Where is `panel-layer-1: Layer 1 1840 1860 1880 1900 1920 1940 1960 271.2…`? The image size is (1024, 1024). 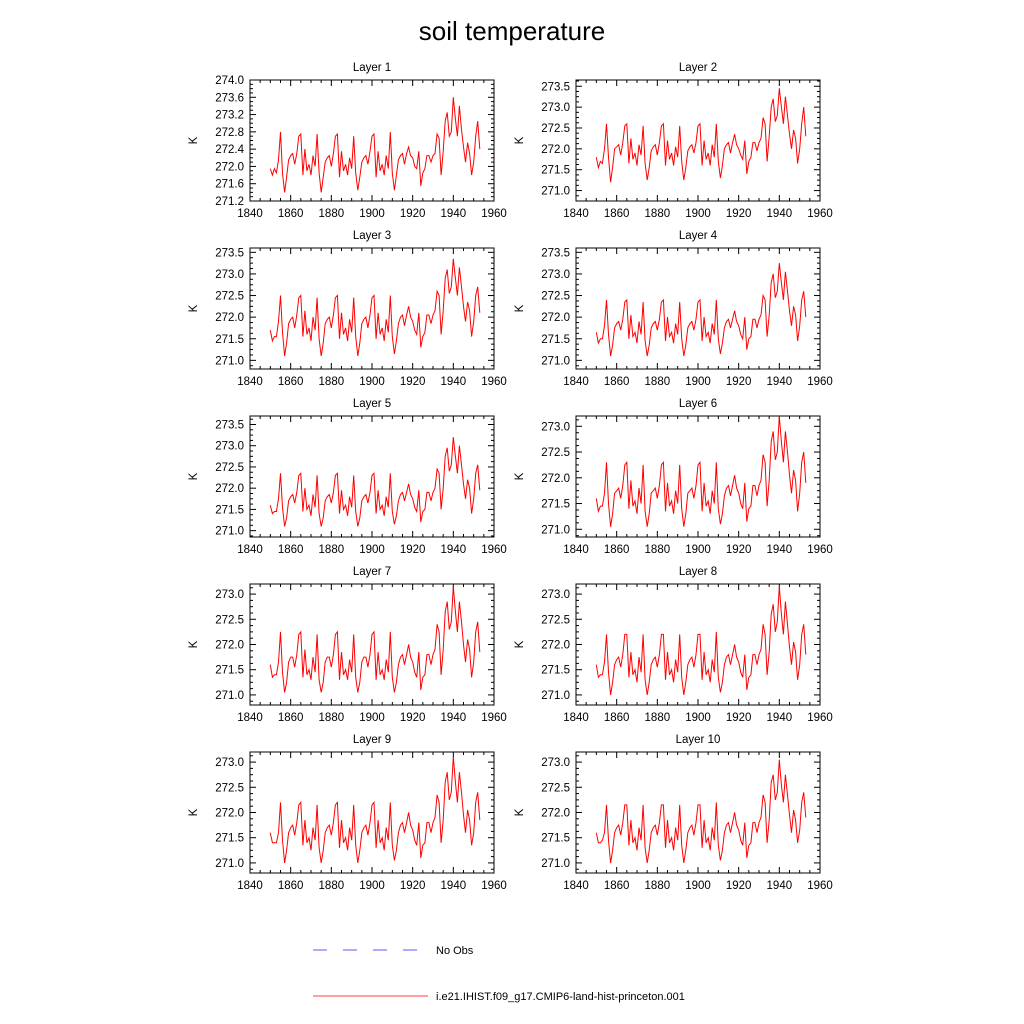
panel-layer-1: Layer 1 1840 1860 1880 1900 1920 1940 1960 271.2… is located at coordinates (347, 141).